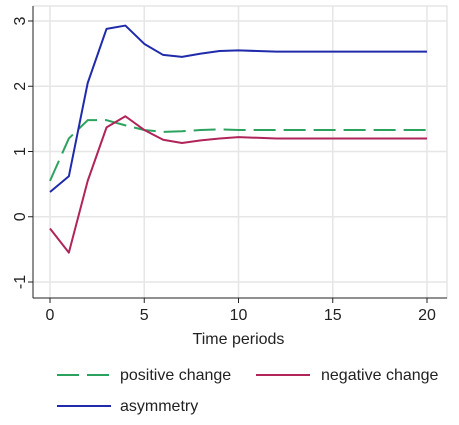 This screenshot has height=425, width=459. What do you see at coordinates (427, 315) in the screenshot?
I see `x-tick-label: 20` at bounding box center [427, 315].